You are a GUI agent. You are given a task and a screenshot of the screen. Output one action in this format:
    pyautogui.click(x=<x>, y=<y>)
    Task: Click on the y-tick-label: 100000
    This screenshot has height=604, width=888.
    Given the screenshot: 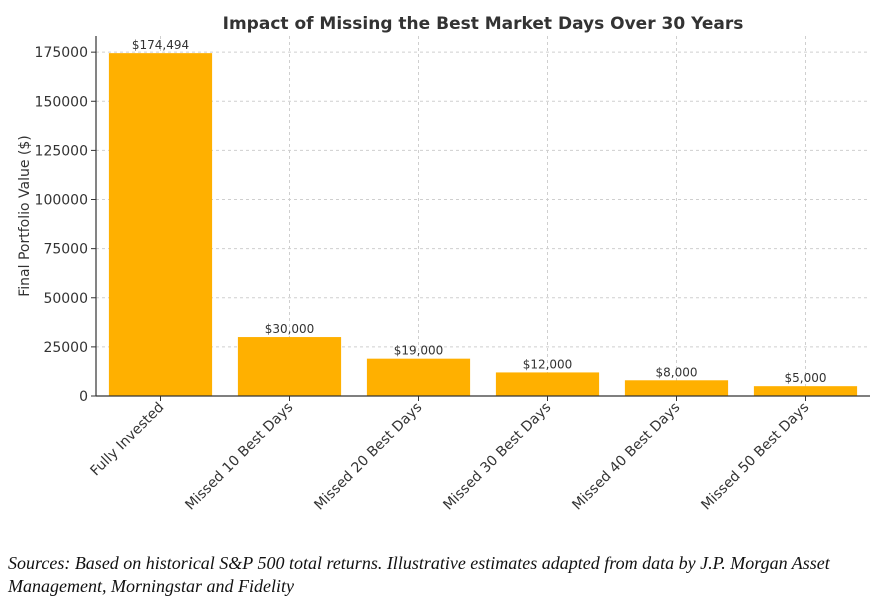 What is the action you would take?
    pyautogui.click(x=61, y=201)
    